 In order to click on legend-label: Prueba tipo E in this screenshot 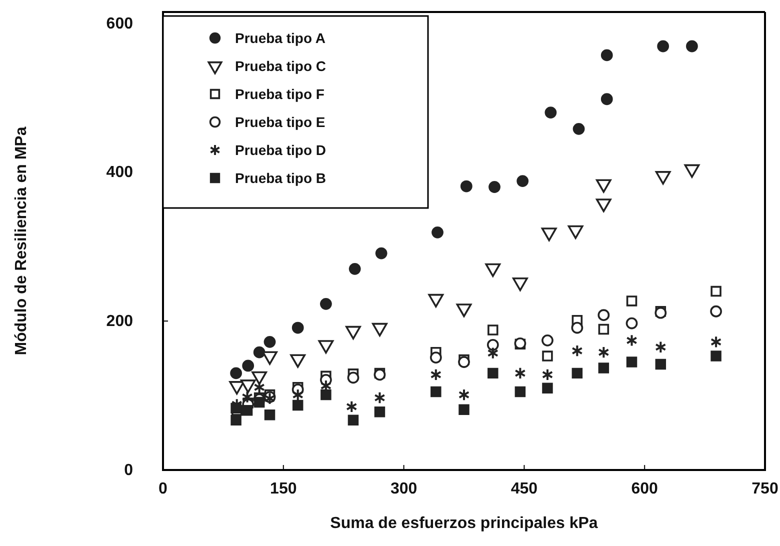, I will do `click(280, 122)`.